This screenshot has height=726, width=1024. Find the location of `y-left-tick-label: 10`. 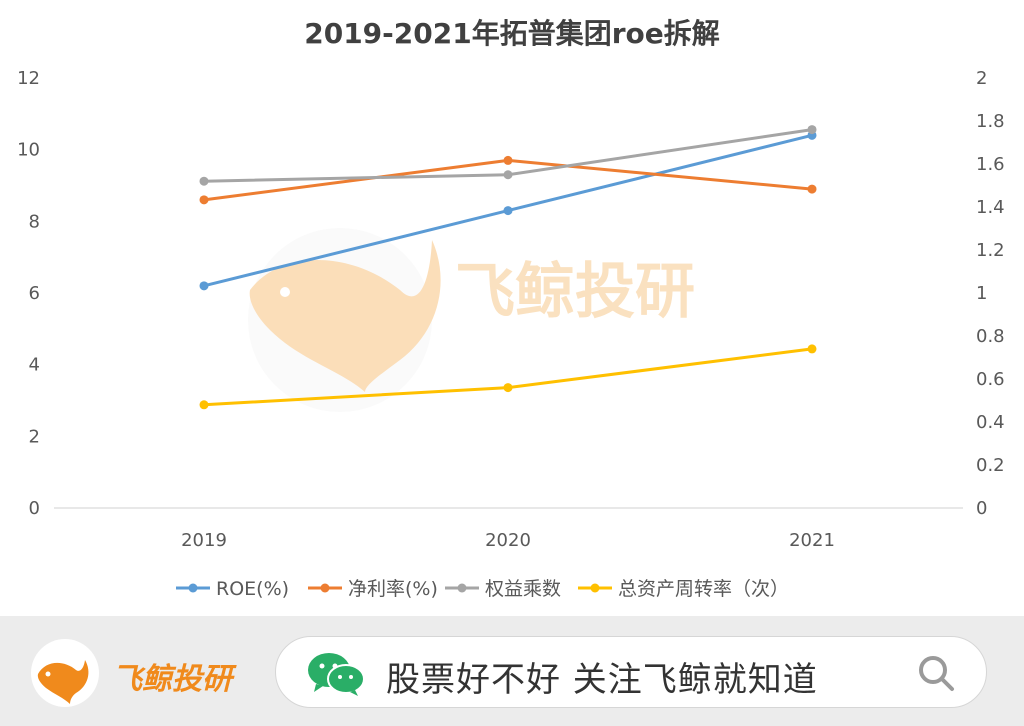

y-left-tick-label: 10 is located at coordinates (28, 150).